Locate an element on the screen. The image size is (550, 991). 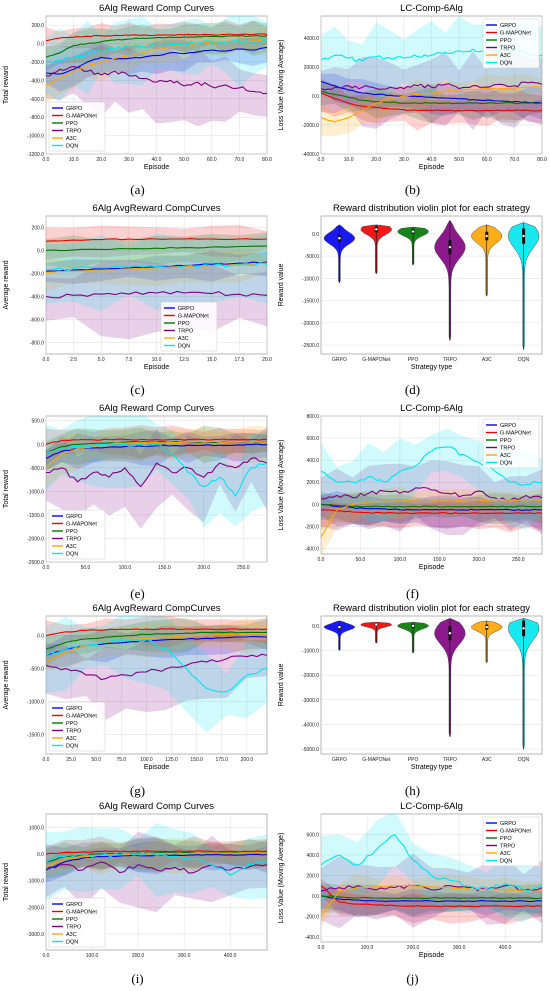
x-tick-label: 12.5 is located at coordinates (184, 360).